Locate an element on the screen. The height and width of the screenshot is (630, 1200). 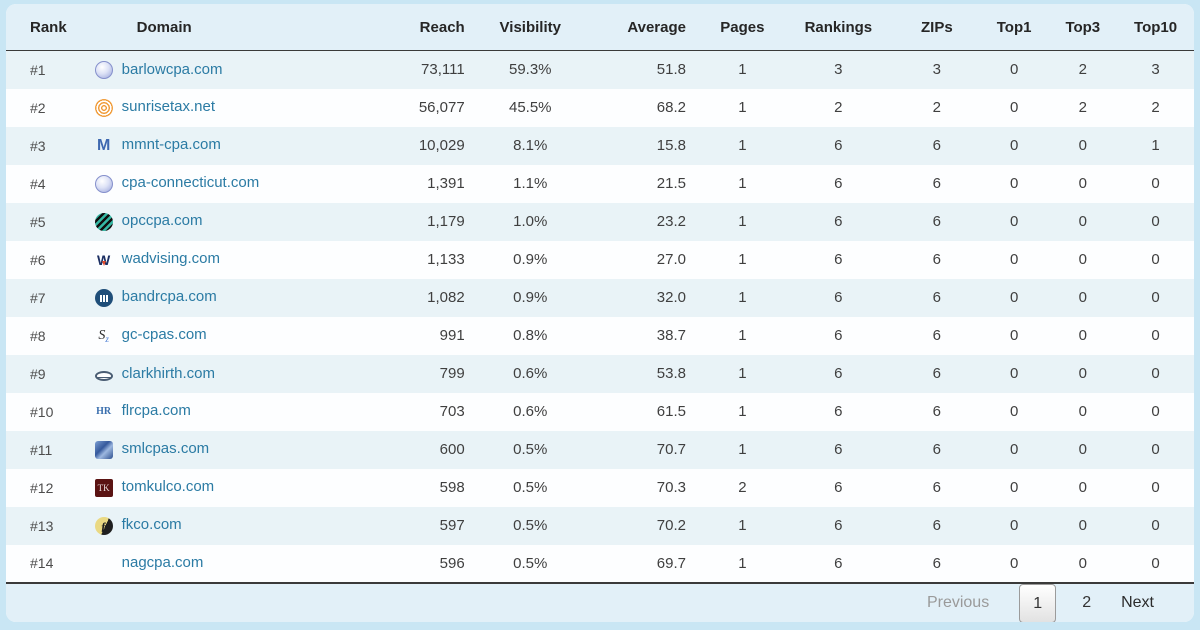
table-row: #9 clarkhirth.com 799 0.6% 53.8 1 6 6 0 0 0 is located at coordinates (600, 373).